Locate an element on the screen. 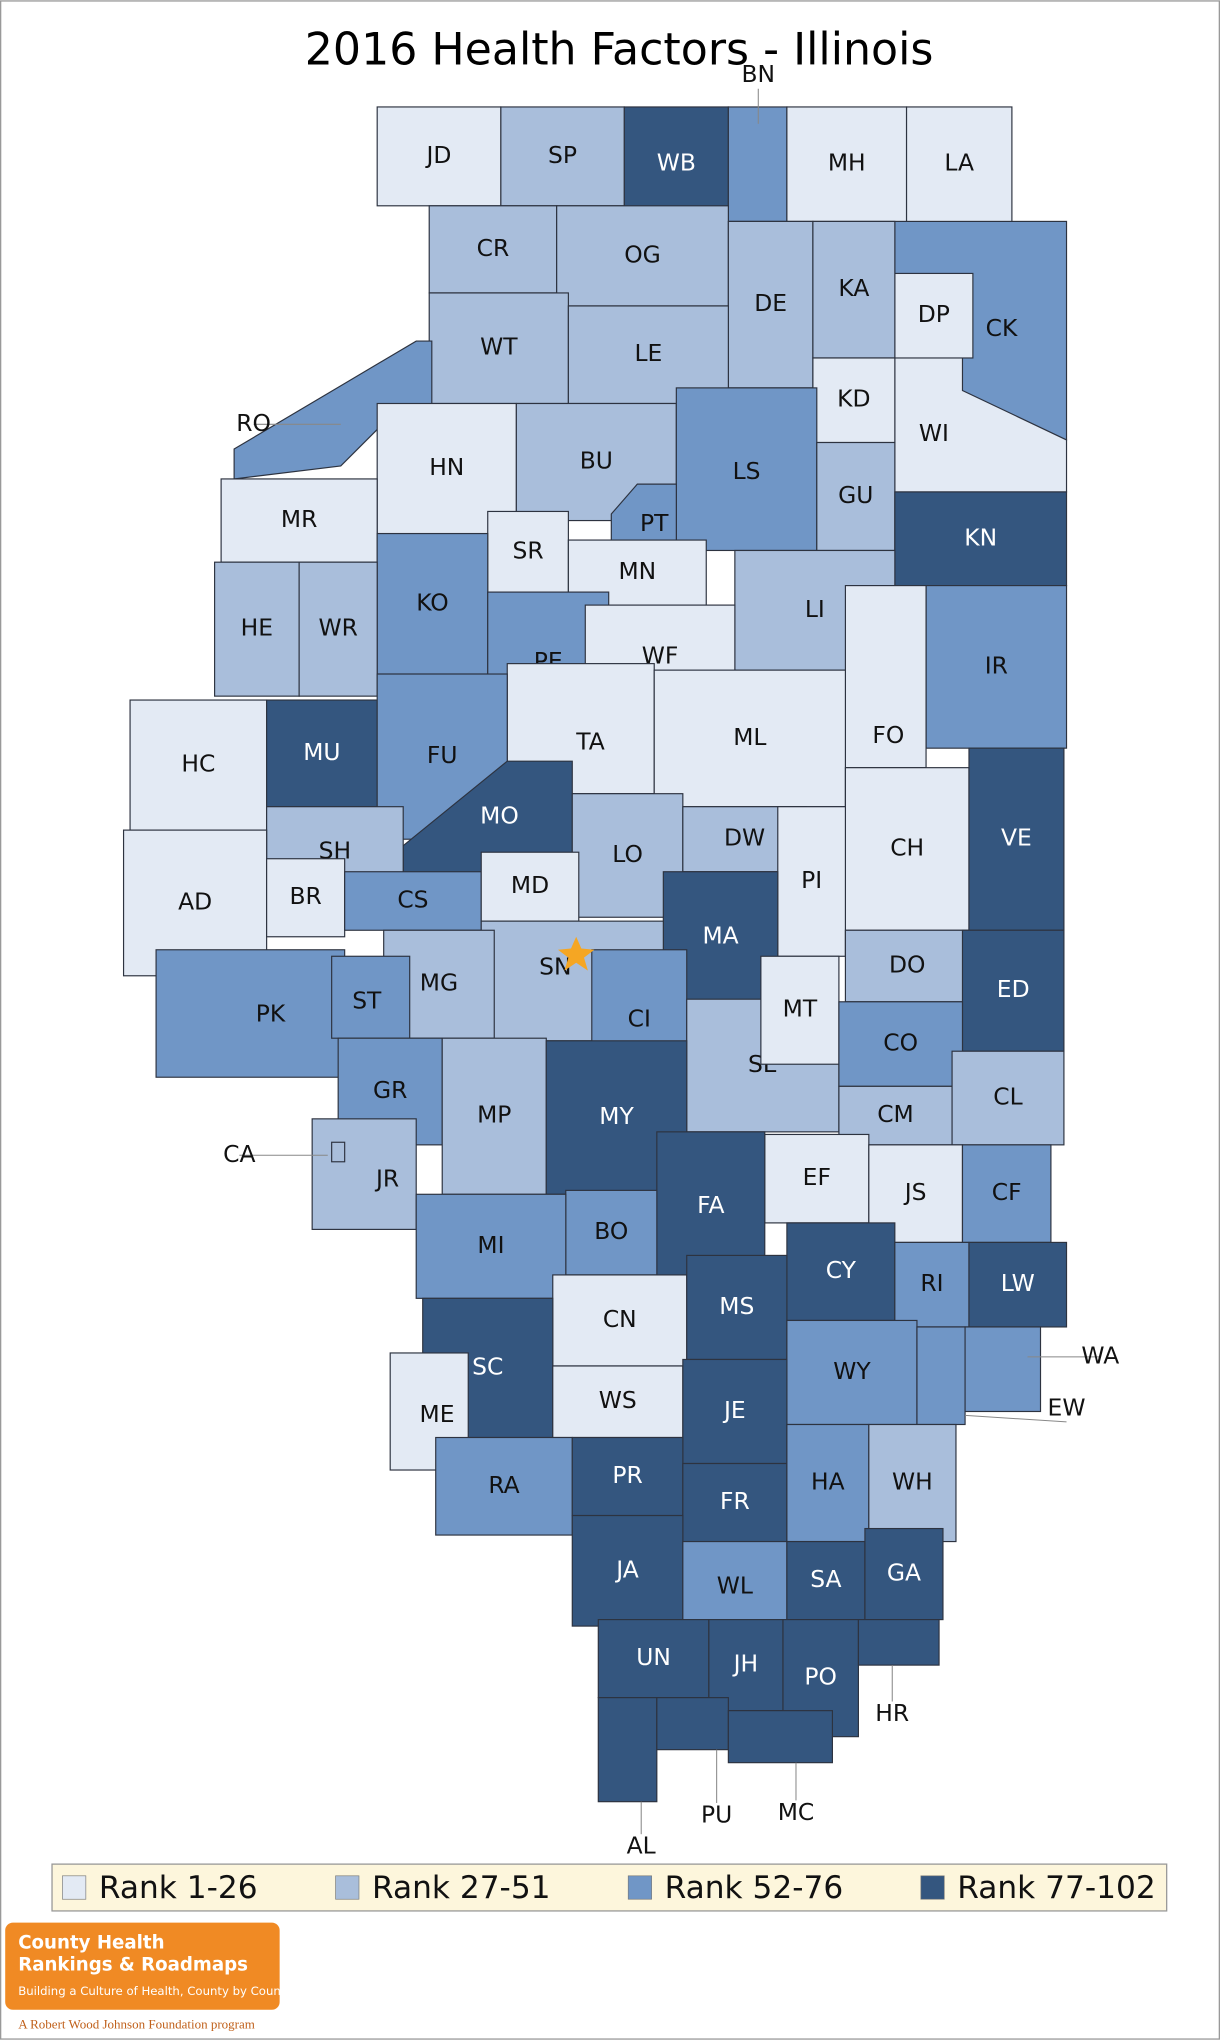 The image size is (1220, 2040). county-label: FR is located at coordinates (735, 1501).